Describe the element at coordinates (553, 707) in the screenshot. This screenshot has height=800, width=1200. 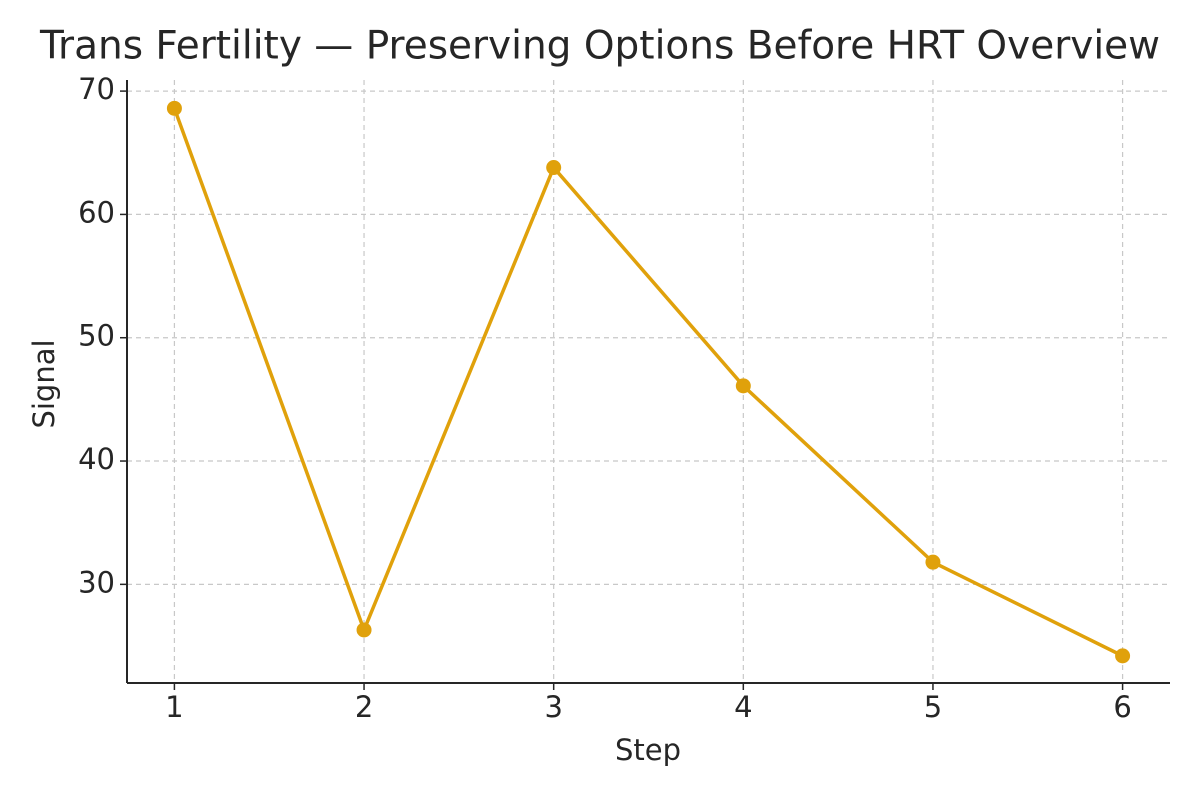
I see `x-tick-label: 3` at that location.